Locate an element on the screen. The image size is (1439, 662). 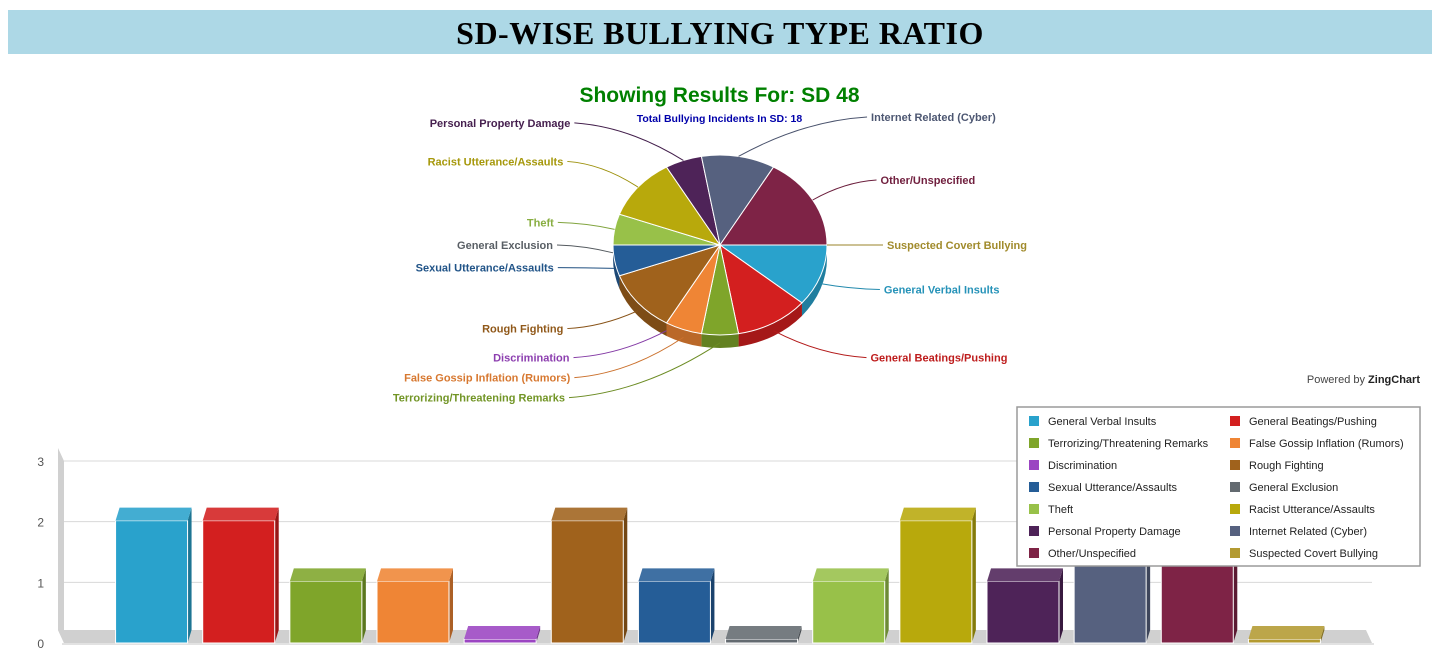
legend-label: Suspected Covert Bullying is located at coordinates (1313, 554).